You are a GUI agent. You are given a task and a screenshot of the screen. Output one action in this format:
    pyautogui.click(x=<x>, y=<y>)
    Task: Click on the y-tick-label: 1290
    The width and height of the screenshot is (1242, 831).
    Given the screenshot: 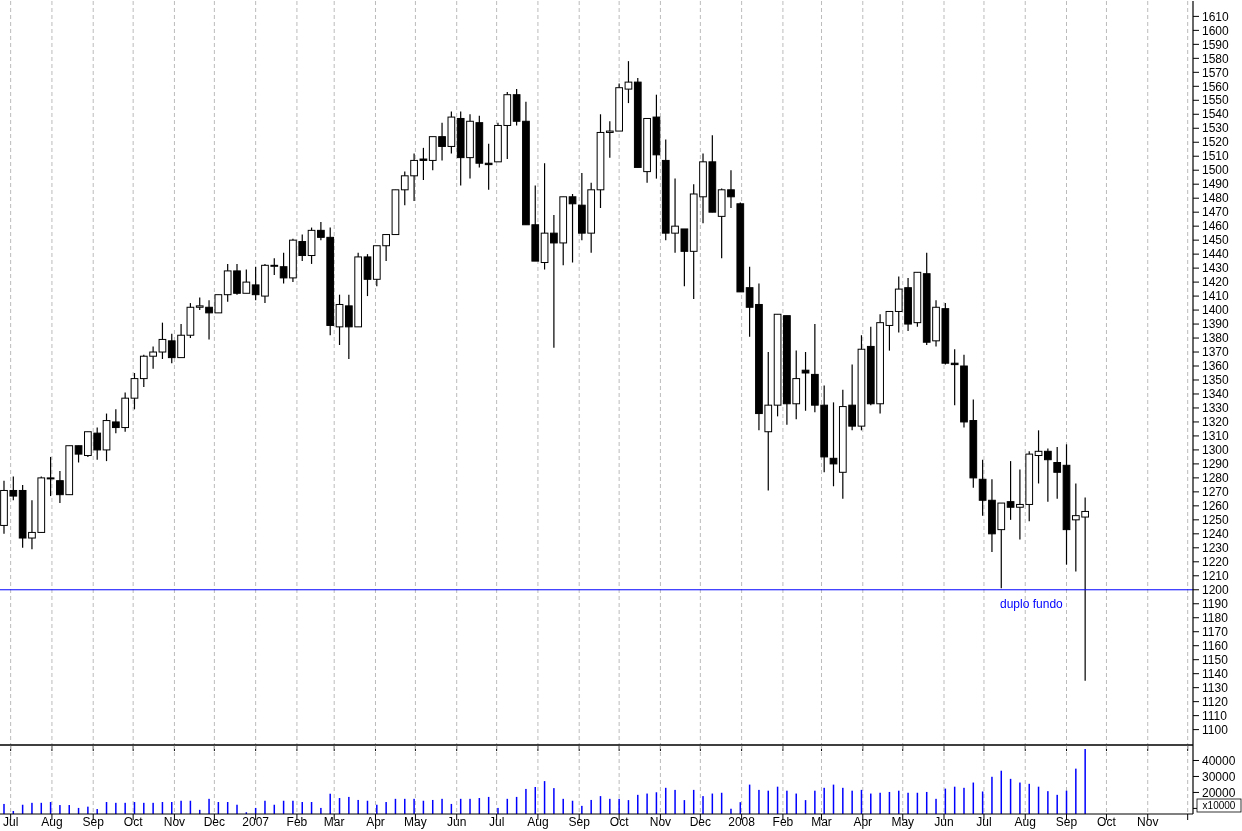 What is the action you would take?
    pyautogui.click(x=1216, y=464)
    